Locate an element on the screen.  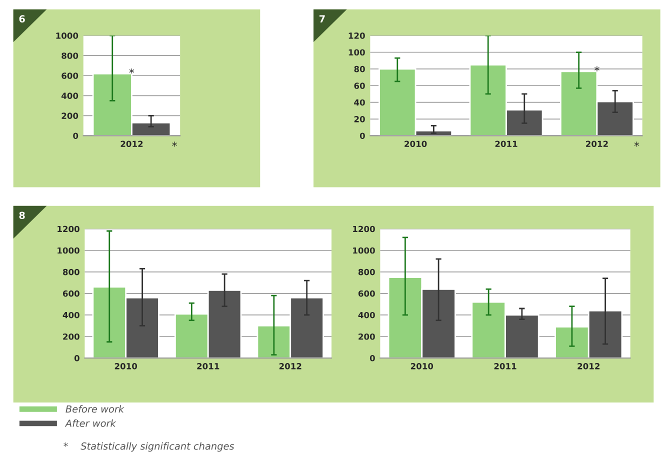
y-tick-label: 40 is located at coordinates (359, 102).